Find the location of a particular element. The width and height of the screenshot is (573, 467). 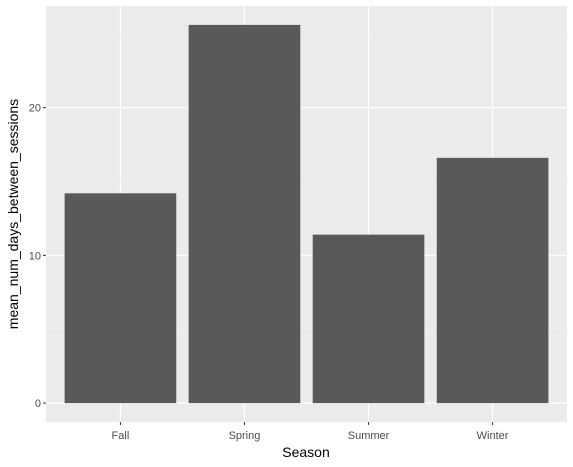

x-tick-label-spring: Spring is located at coordinates (245, 436).